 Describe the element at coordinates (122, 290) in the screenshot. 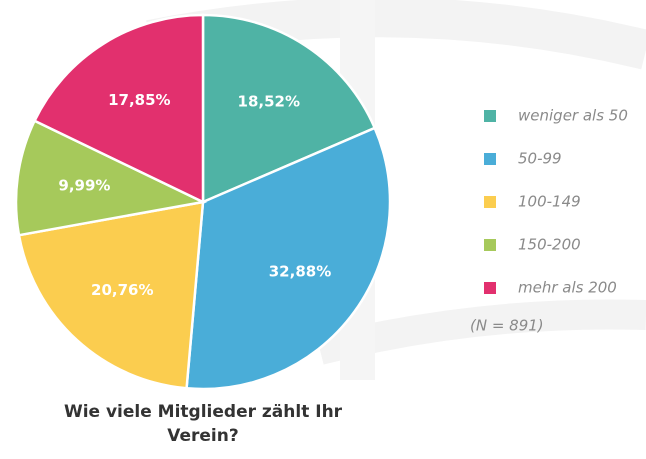

I see `value-label: 20,76%` at that location.